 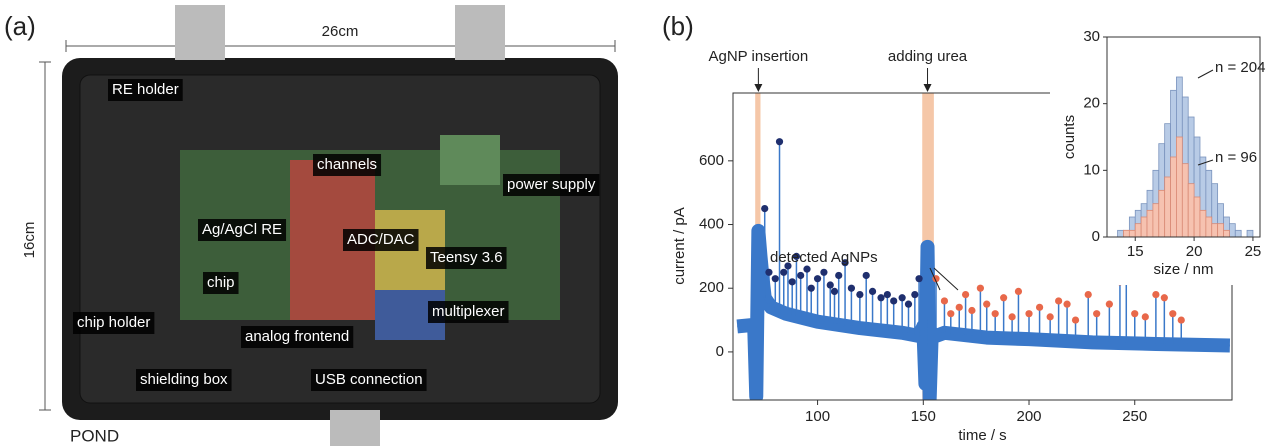 What do you see at coordinates (1240, 67) in the screenshot?
I see `annotation: n = 204` at bounding box center [1240, 67].